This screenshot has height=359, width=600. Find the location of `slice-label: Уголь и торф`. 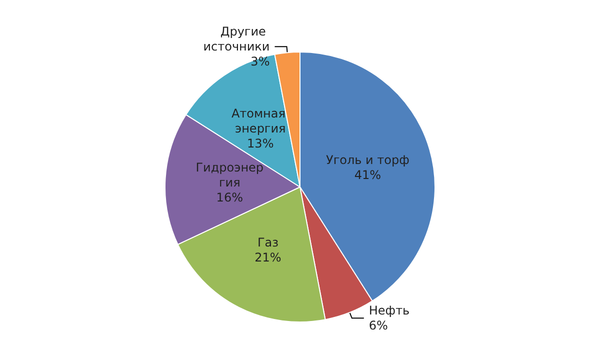

slice-label: Уголь и торф is located at coordinates (368, 159).